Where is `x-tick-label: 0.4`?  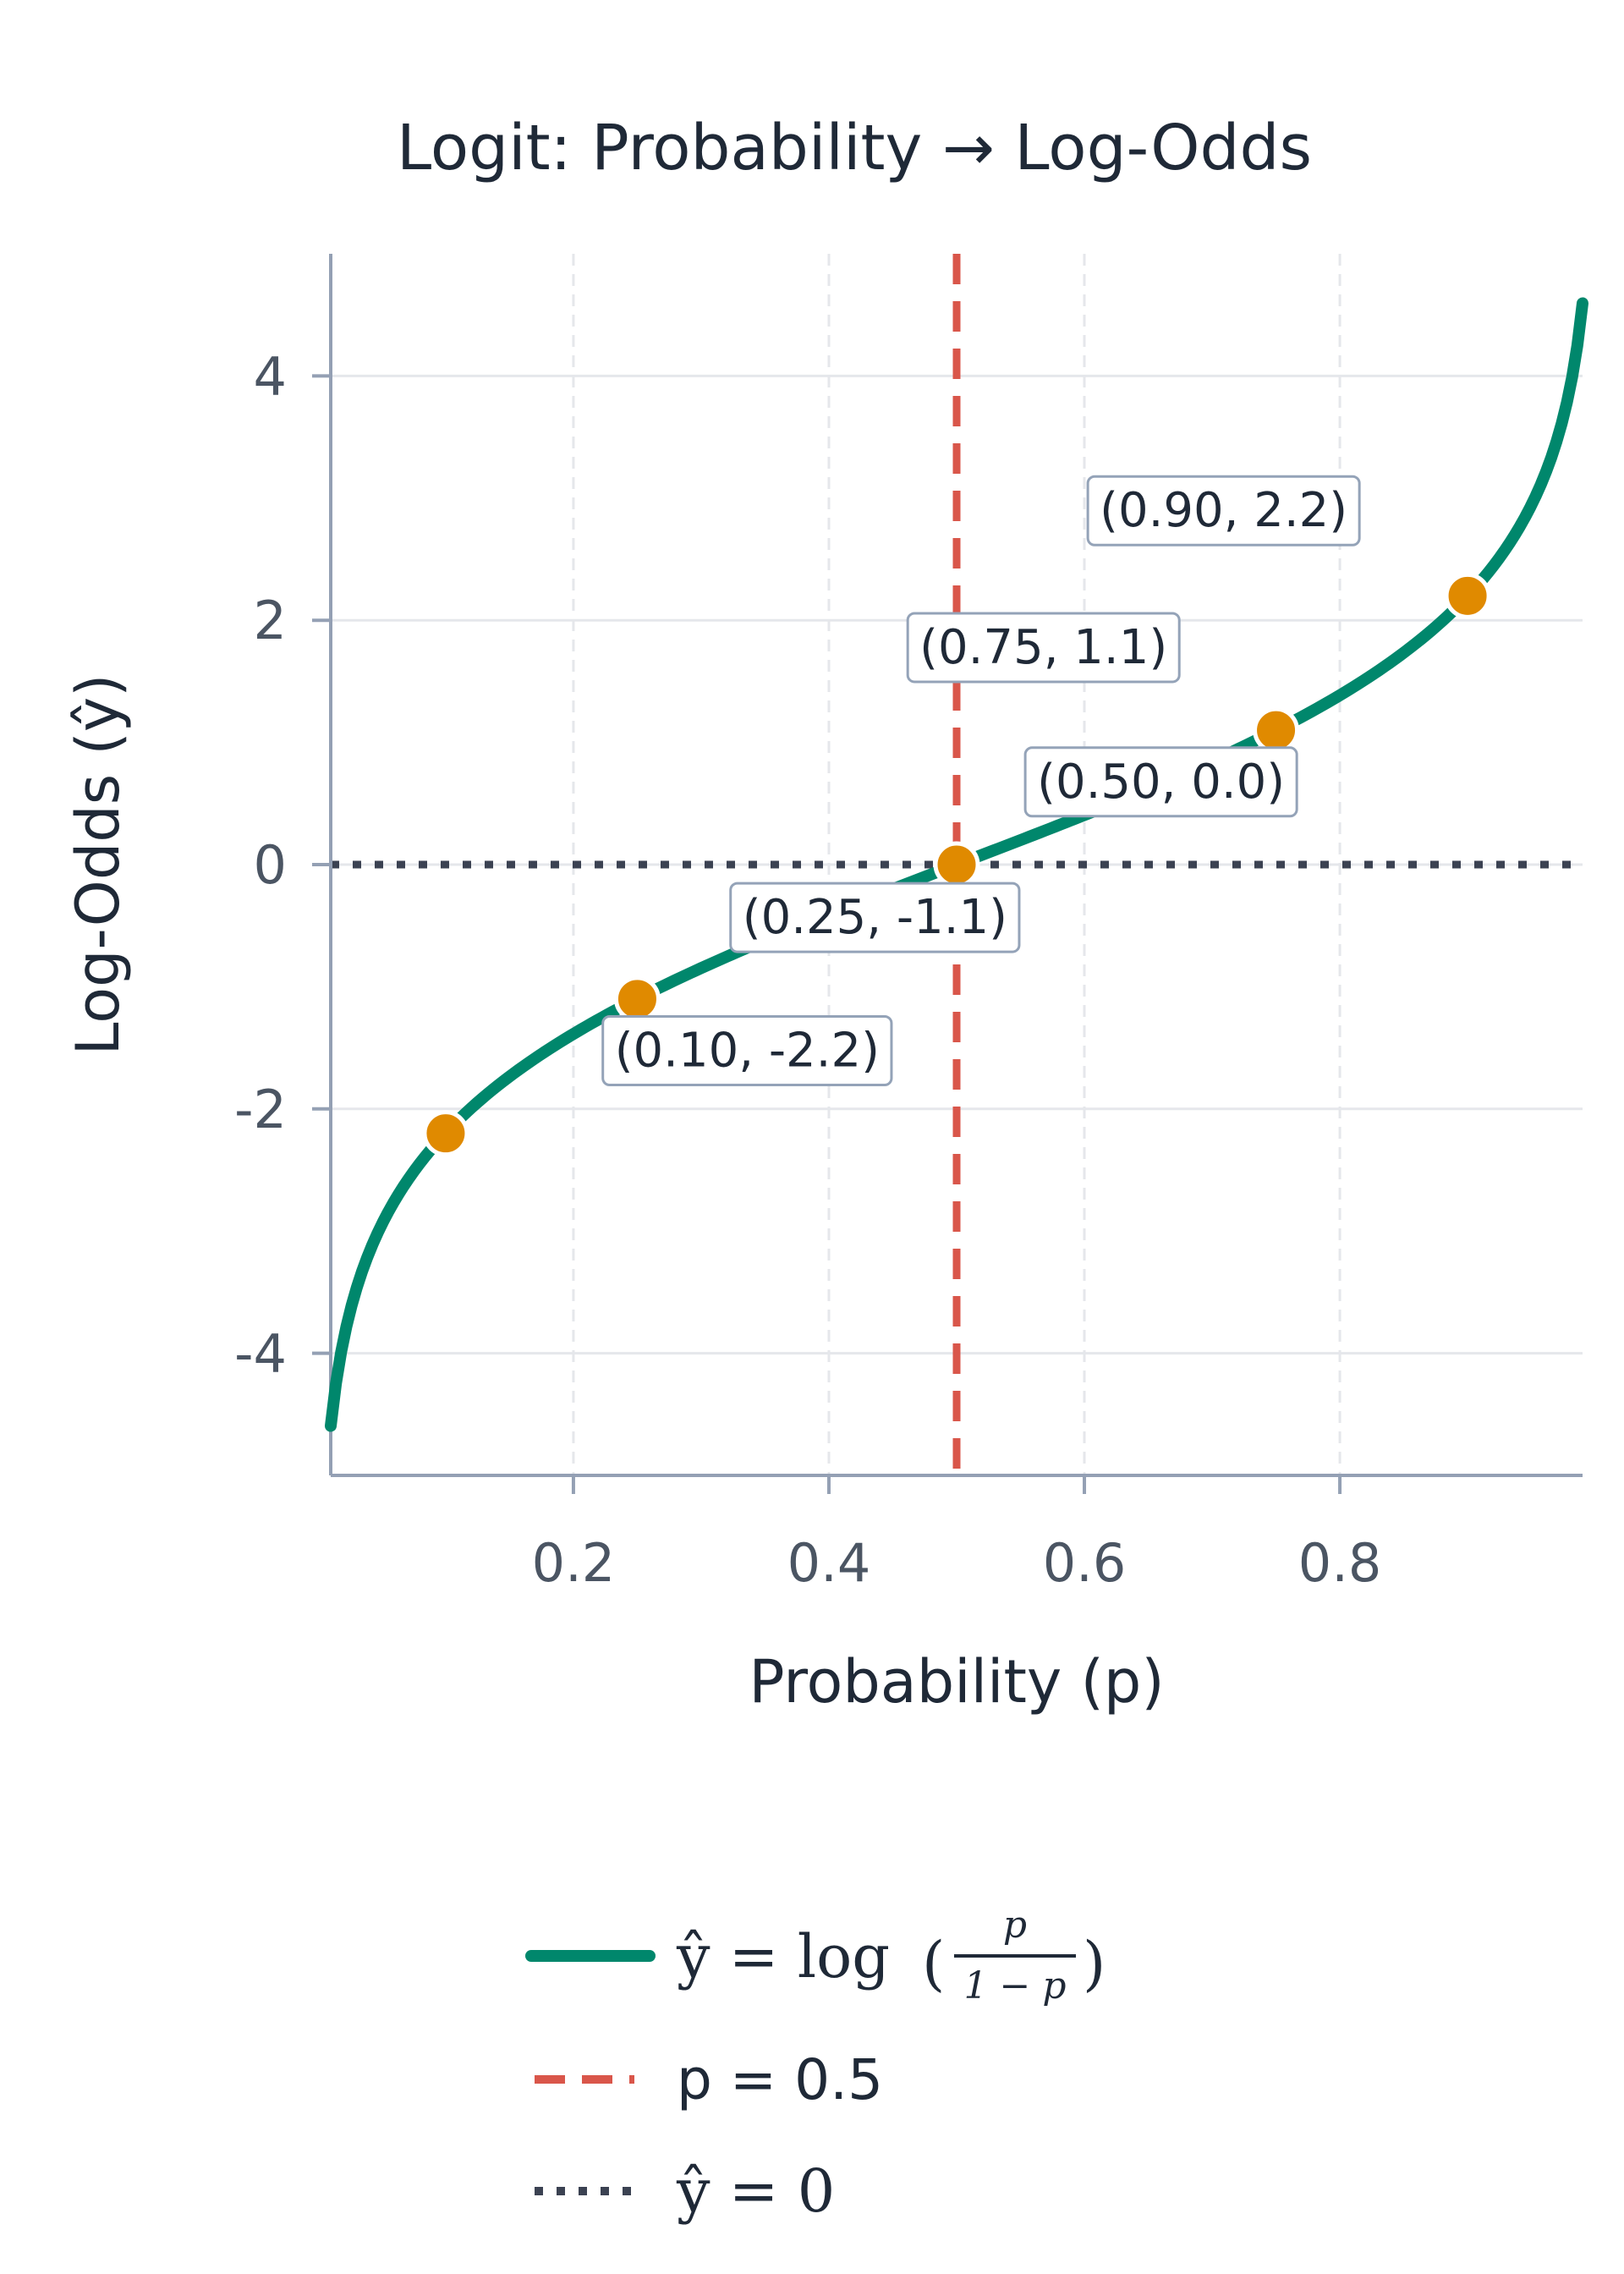 x-tick-label: 0.4 is located at coordinates (829, 1563).